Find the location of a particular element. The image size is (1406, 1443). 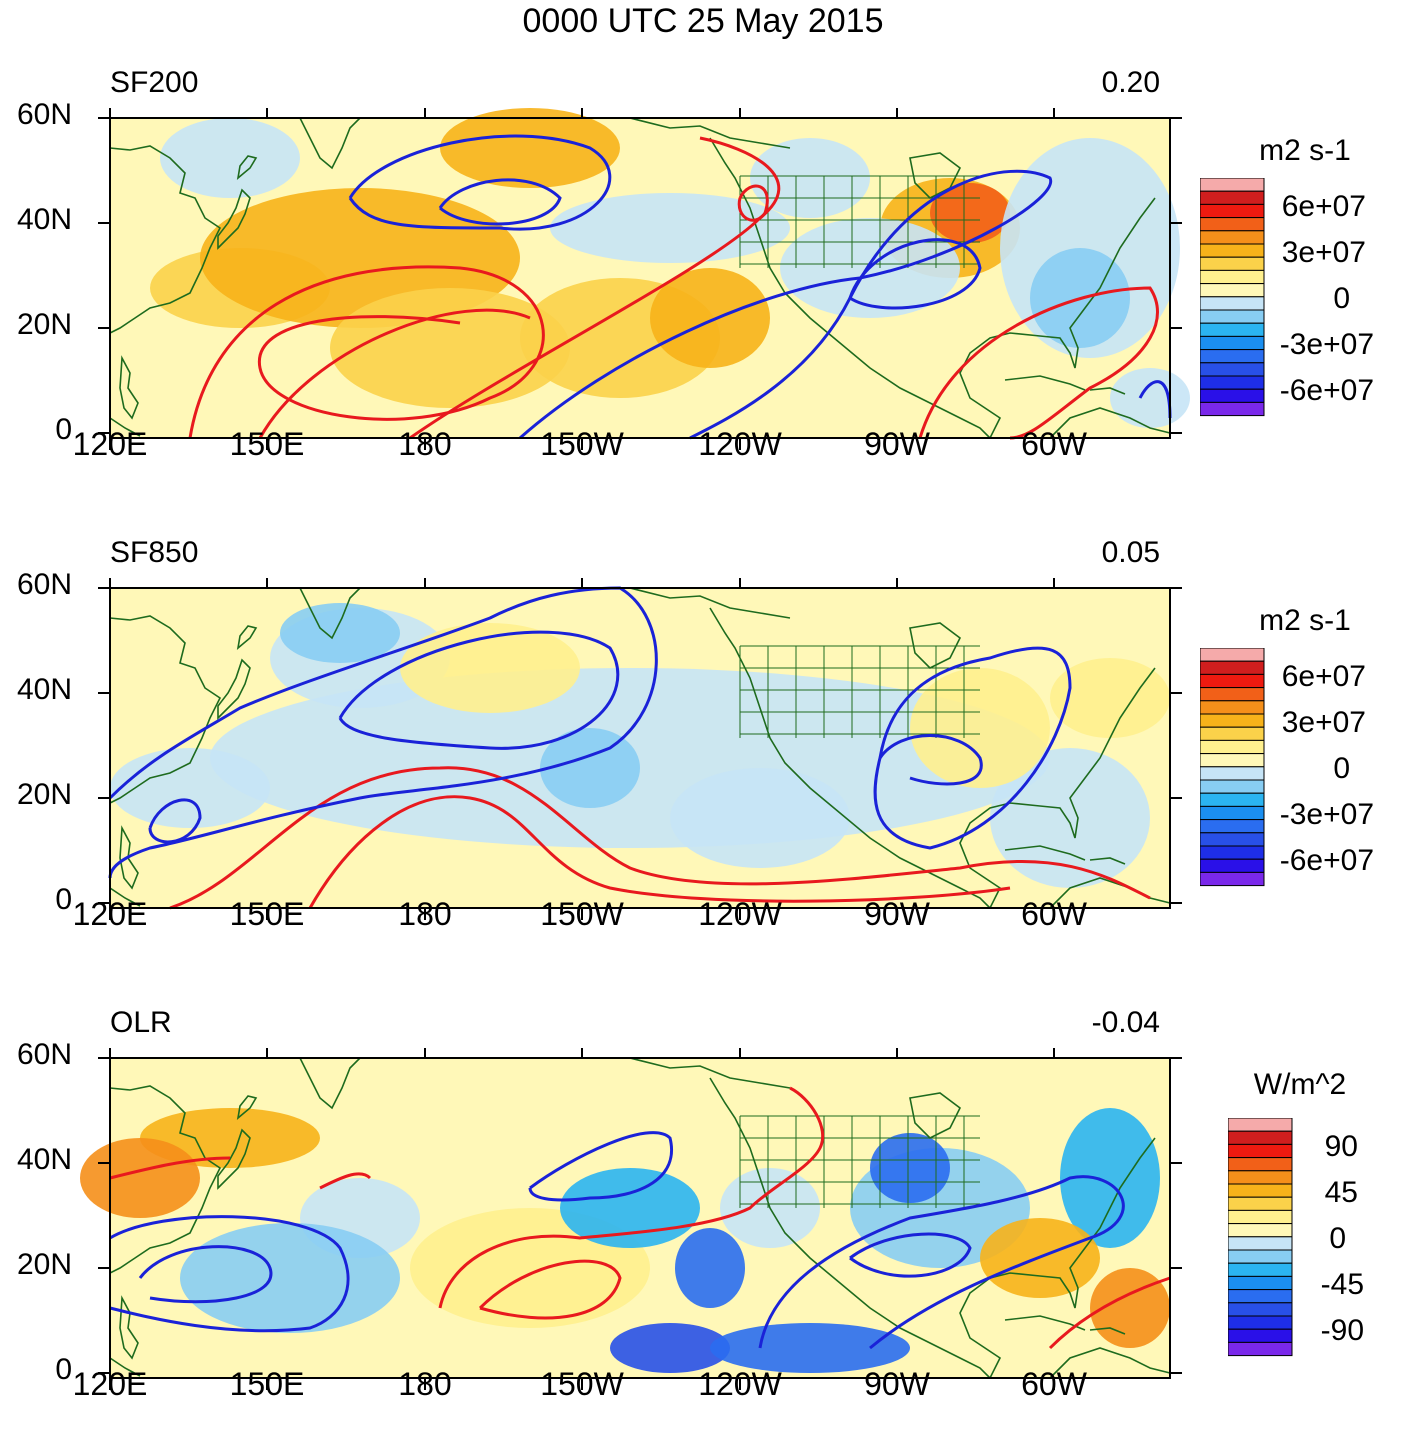

lat-label-0: 0 is located at coordinates (63, 429).